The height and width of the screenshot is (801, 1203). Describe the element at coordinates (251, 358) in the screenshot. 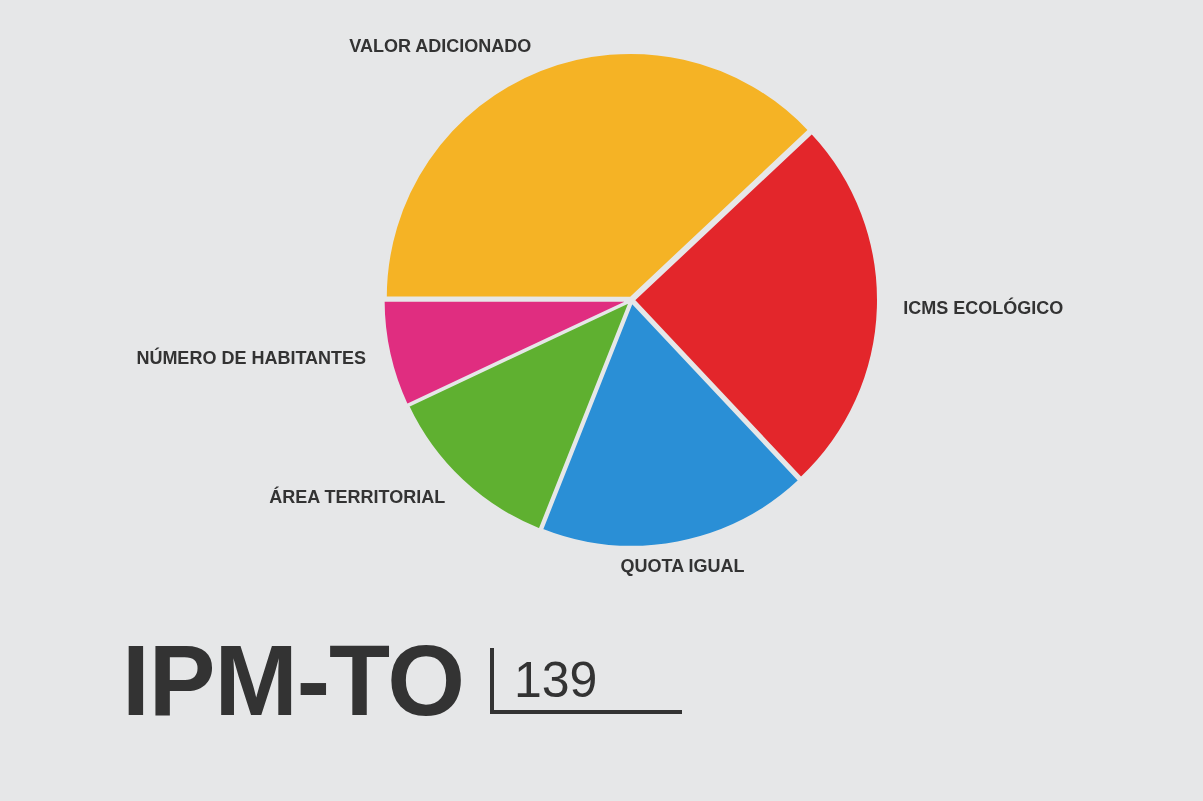

I see `slice-label: NÚMERO DE HABITANTES` at that location.